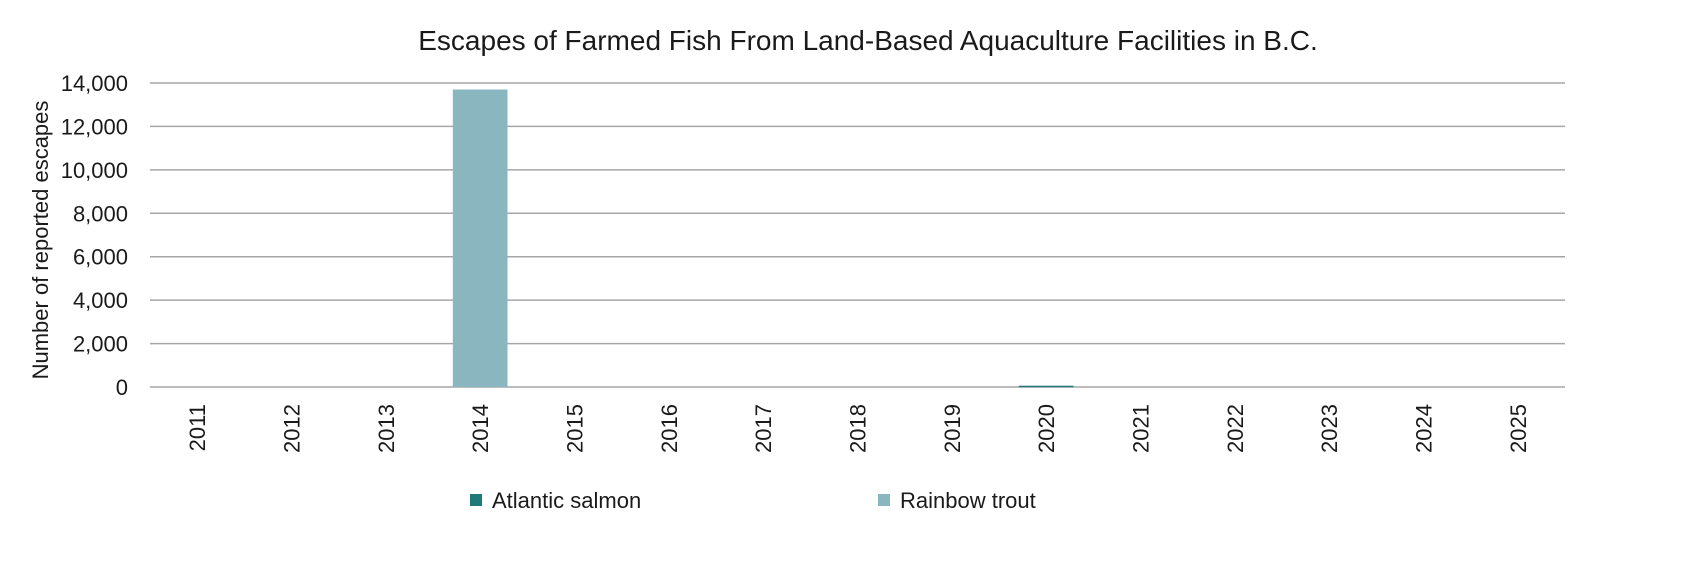 The height and width of the screenshot is (572, 1700). I want to click on y-tick-label: 2,000, so click(100, 344).